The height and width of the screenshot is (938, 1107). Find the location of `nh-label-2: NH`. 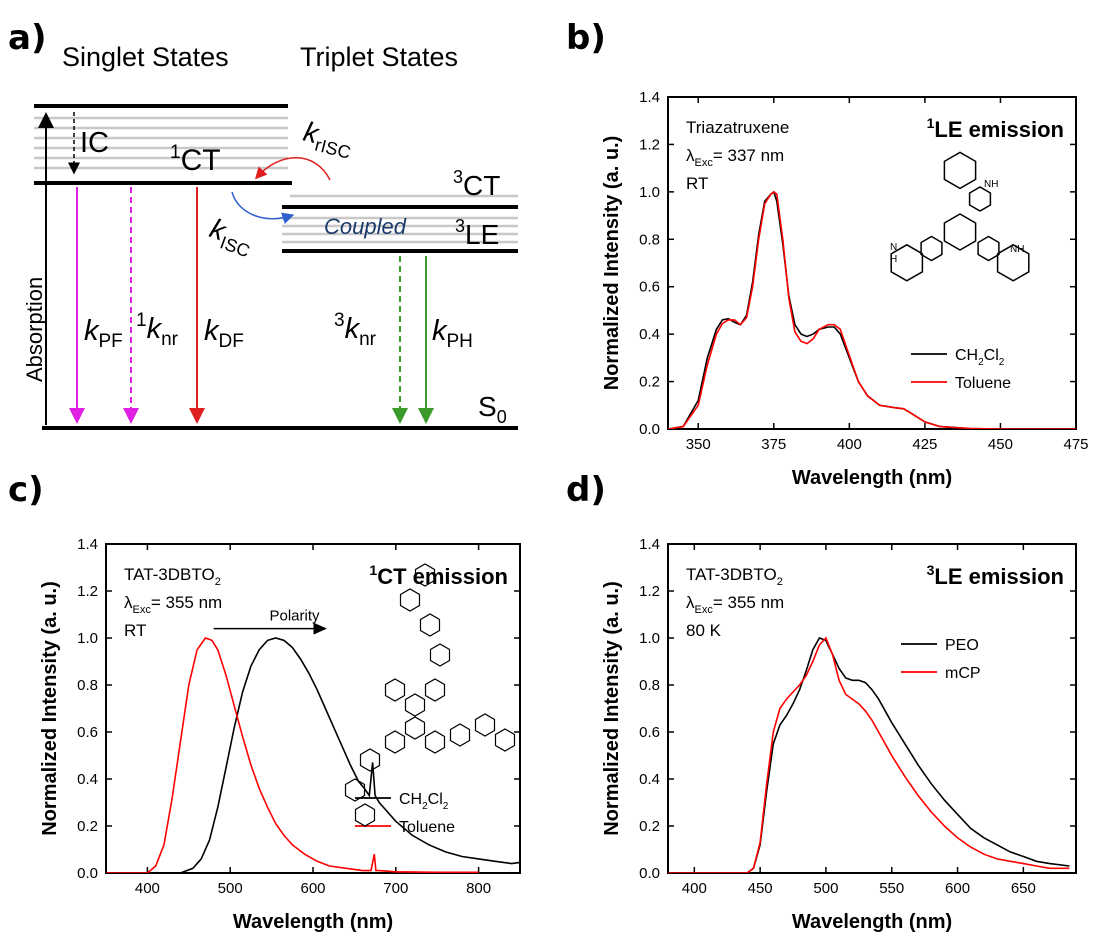

nh-label-2: NH is located at coordinates (1017, 249).